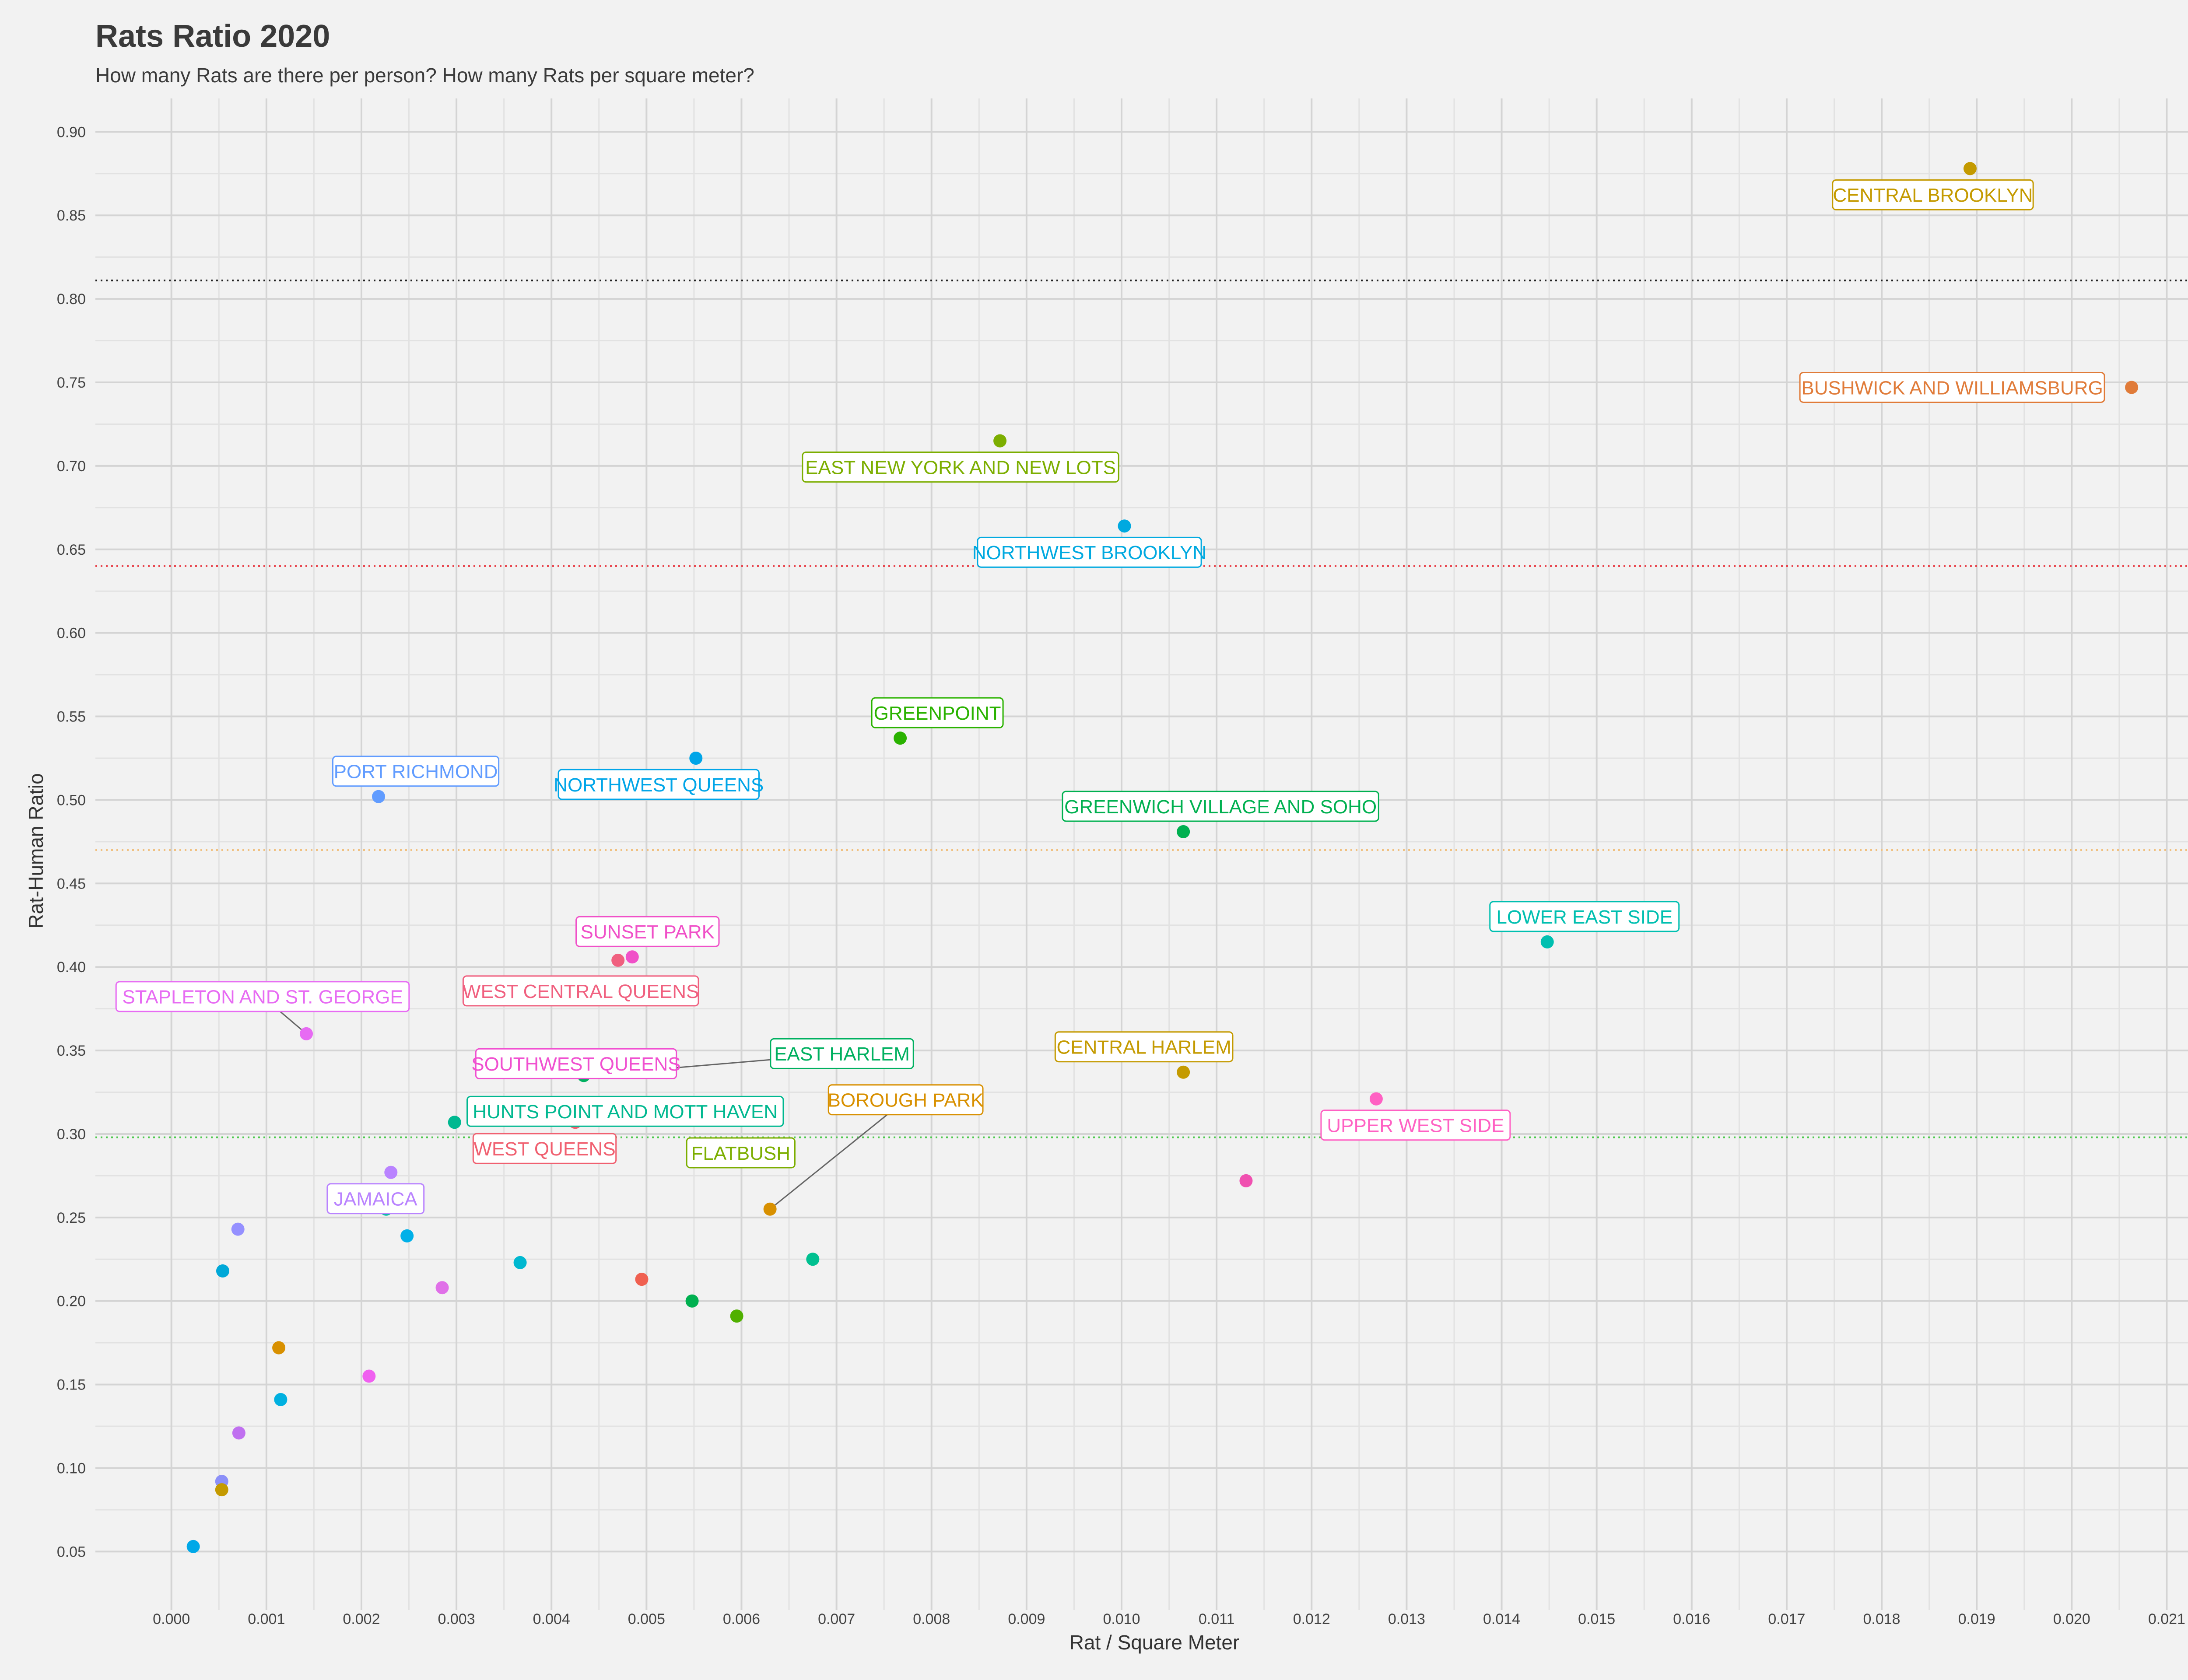 This screenshot has height=1680, width=2188. I want to click on x-tick-label: 0.008, so click(932, 1619).